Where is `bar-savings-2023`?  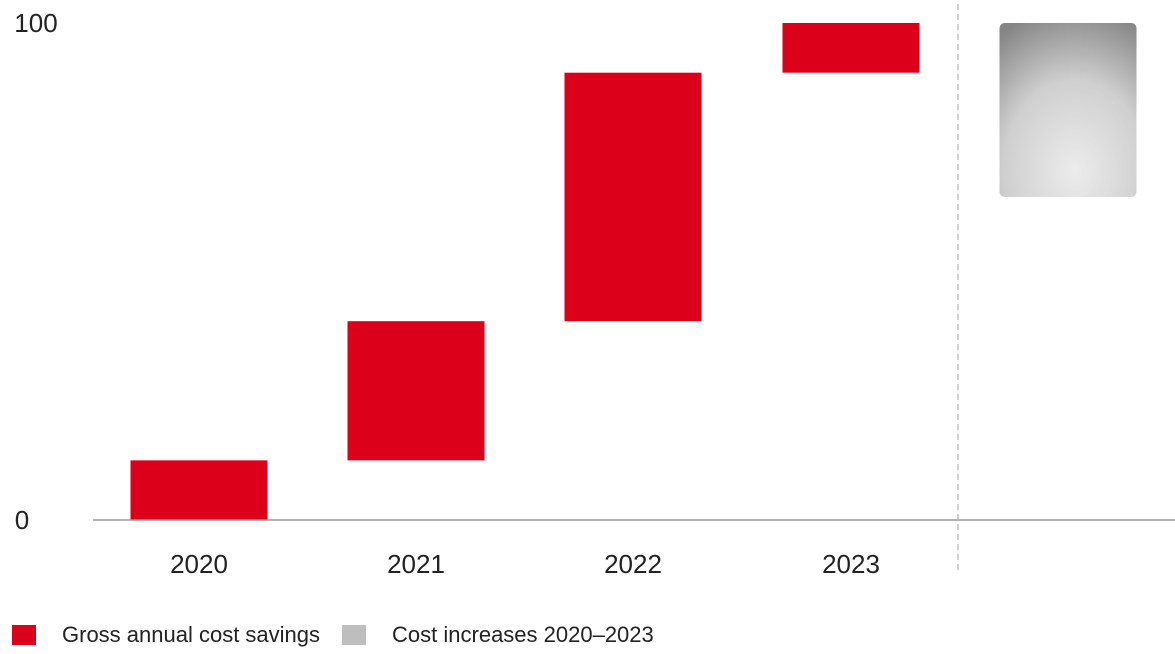
bar-savings-2023 is located at coordinates (851, 48).